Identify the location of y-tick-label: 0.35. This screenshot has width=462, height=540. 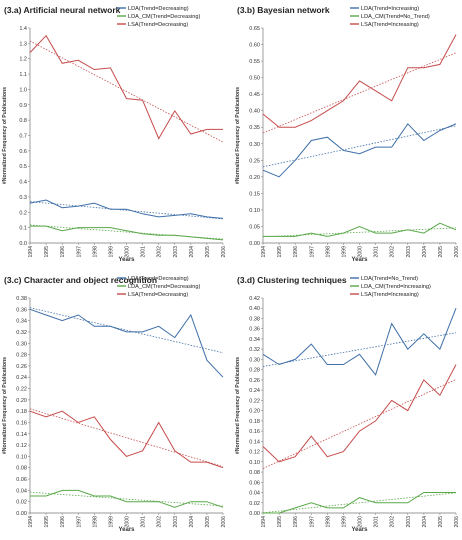
(254, 128).